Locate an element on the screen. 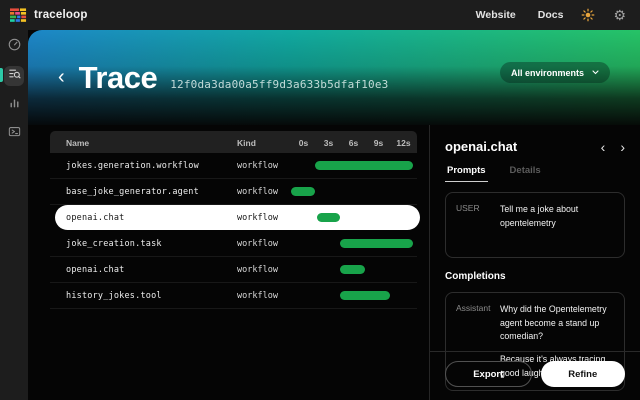 The height and width of the screenshot is (400, 640). trace-search-icon is located at coordinates (14, 76).